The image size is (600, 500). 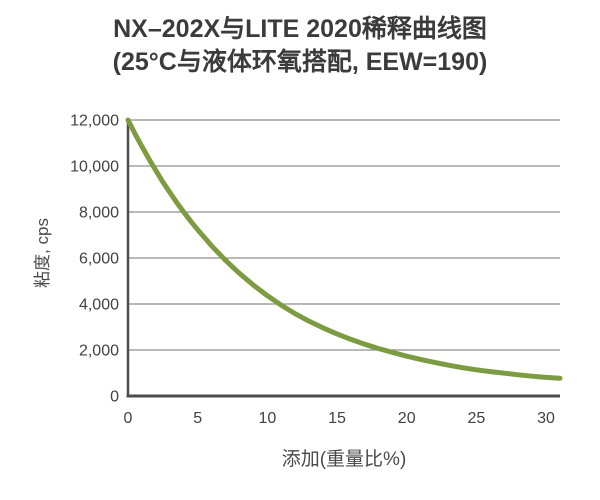 I want to click on y-tick-label: 10,000, so click(x=94, y=167).